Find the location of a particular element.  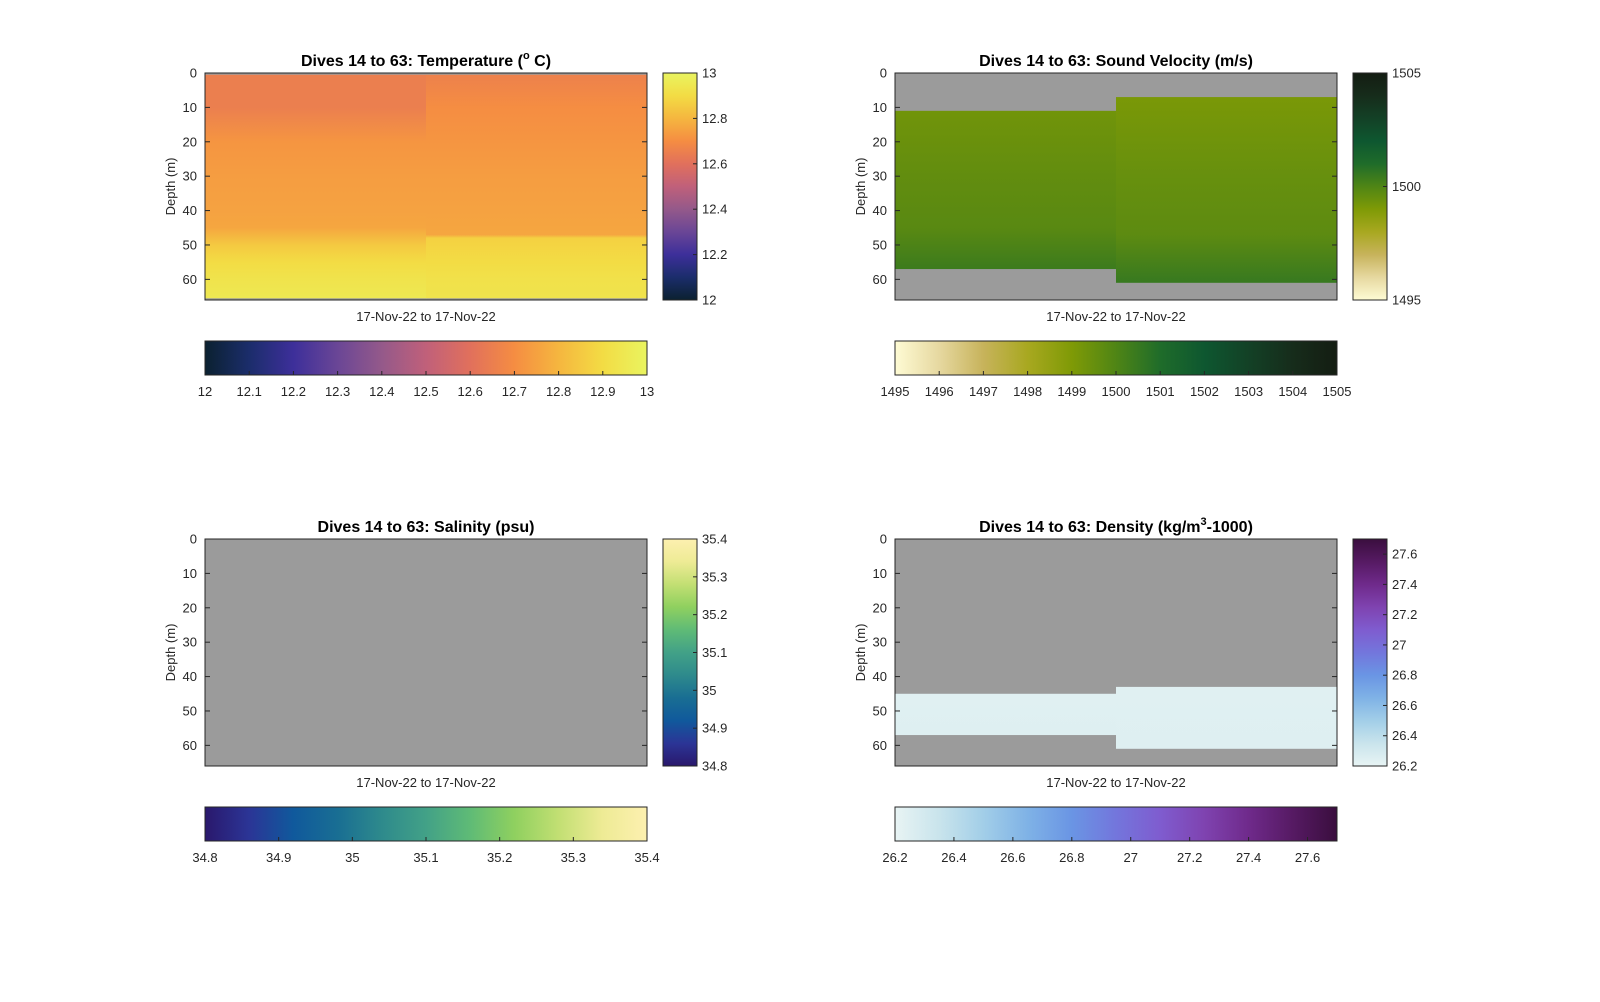

vcb-tick-label: 35.1 is located at coordinates (714, 652).